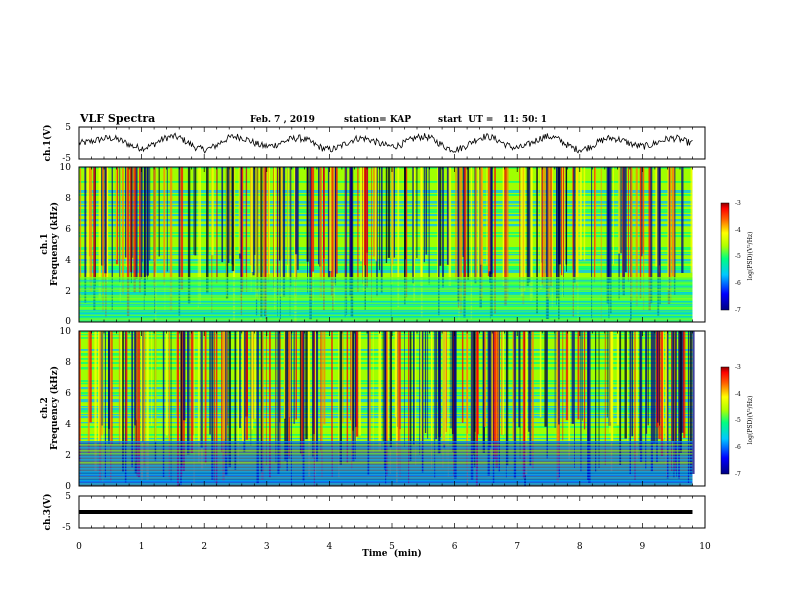 The height and width of the screenshot is (612, 792). Describe the element at coordinates (455, 547) in the screenshot. I see `time-axis-tick-label: 6` at that location.